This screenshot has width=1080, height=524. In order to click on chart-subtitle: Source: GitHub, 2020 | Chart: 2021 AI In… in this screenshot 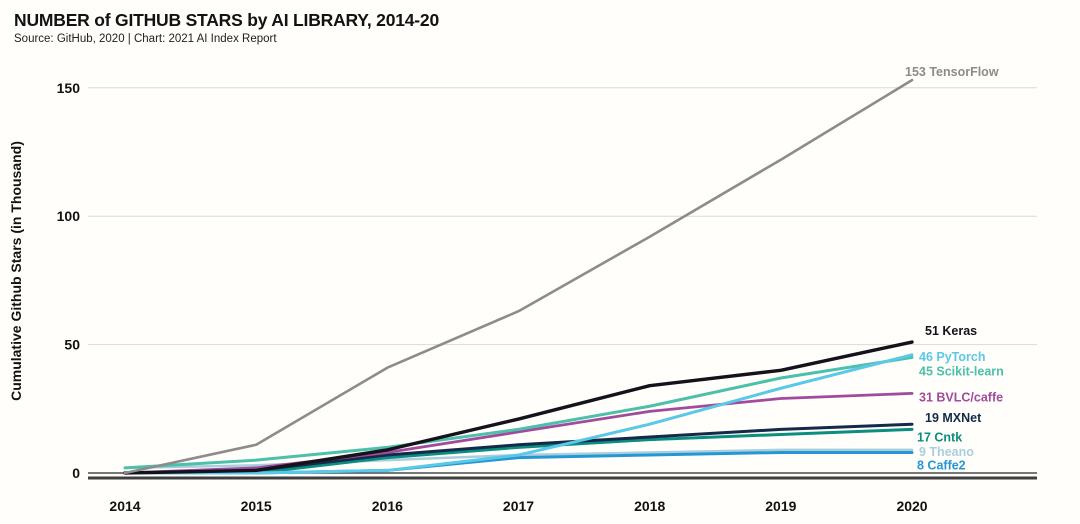, I will do `click(145, 39)`.